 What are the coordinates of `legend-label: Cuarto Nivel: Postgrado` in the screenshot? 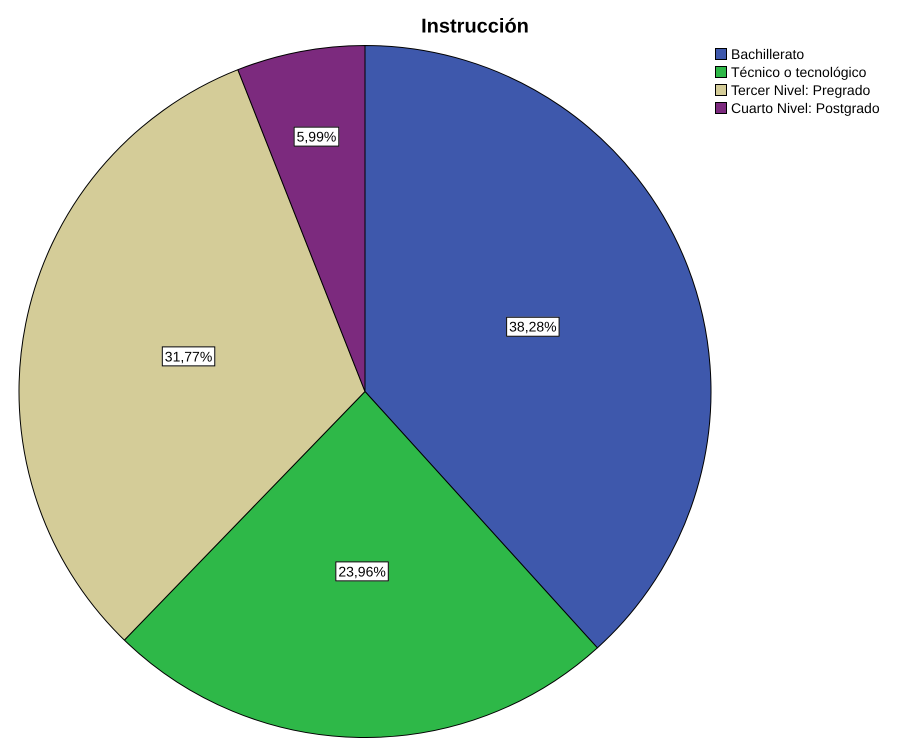 It's located at (805, 108).